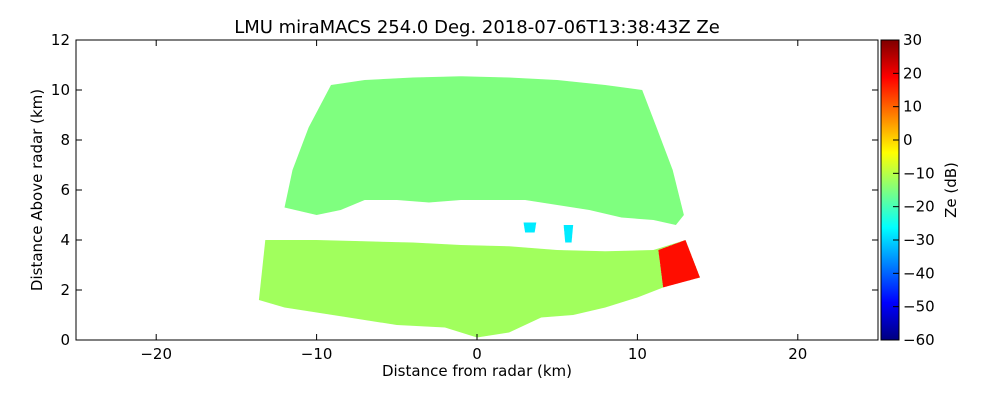 The image size is (1000, 400). Describe the element at coordinates (951, 190) in the screenshot. I see `colorbar-label: Ze (dB)` at that location.